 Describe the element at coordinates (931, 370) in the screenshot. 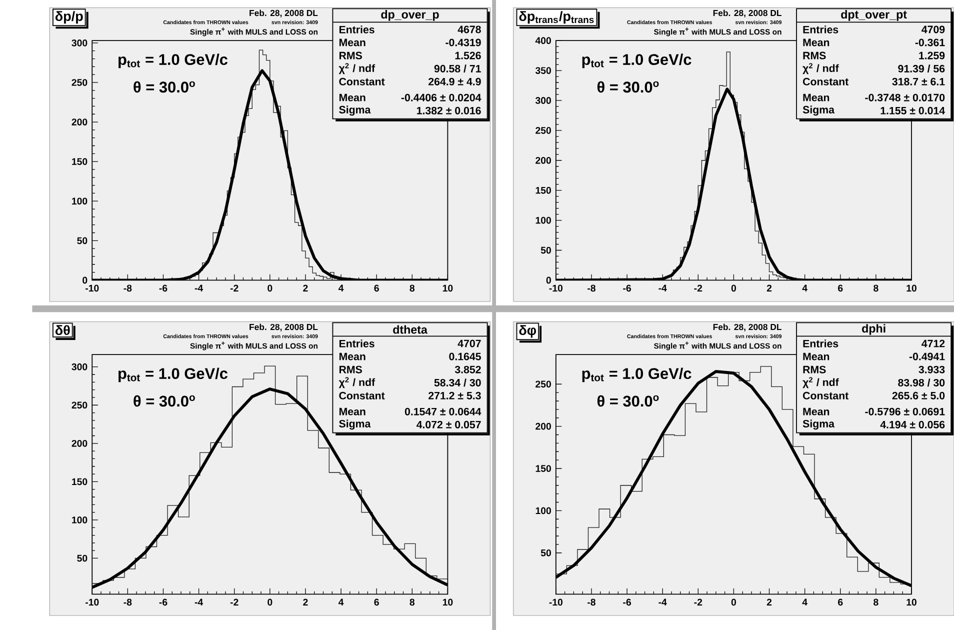

I see `text: 3.933` at that location.